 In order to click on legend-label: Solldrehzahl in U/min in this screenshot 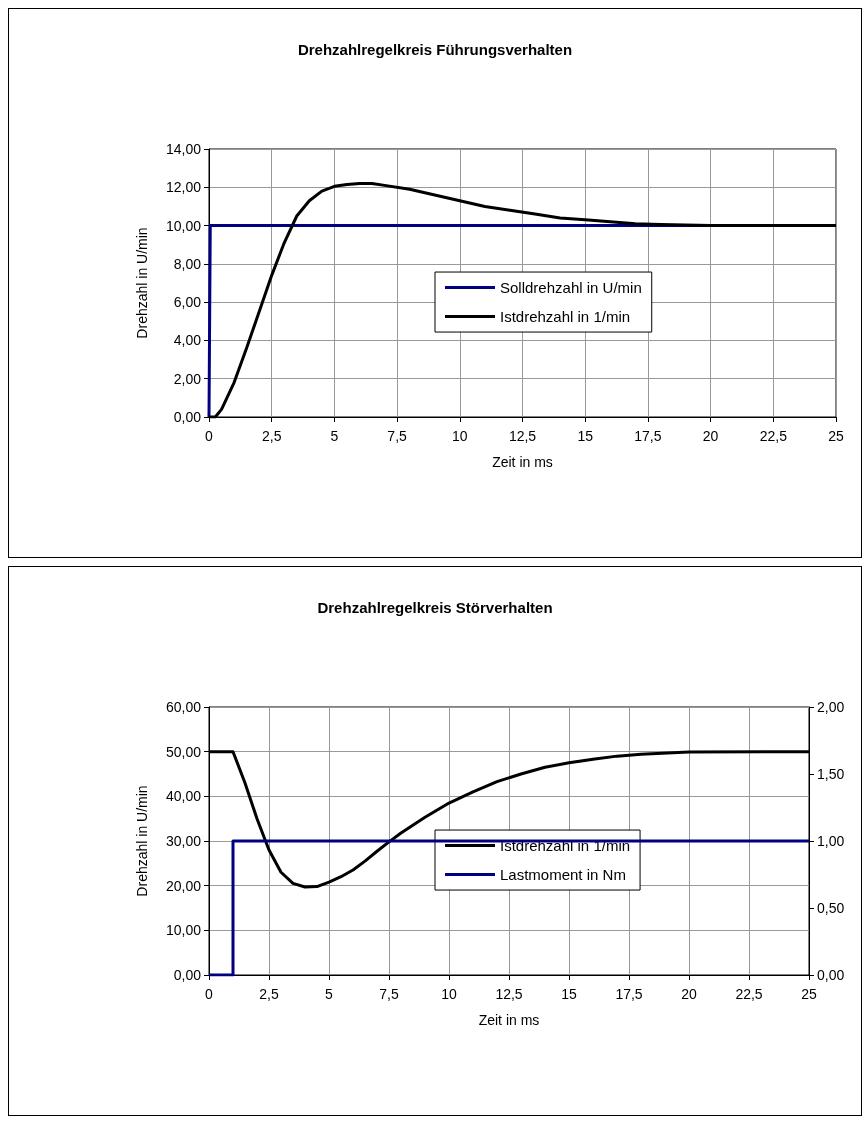, I will do `click(571, 288)`.